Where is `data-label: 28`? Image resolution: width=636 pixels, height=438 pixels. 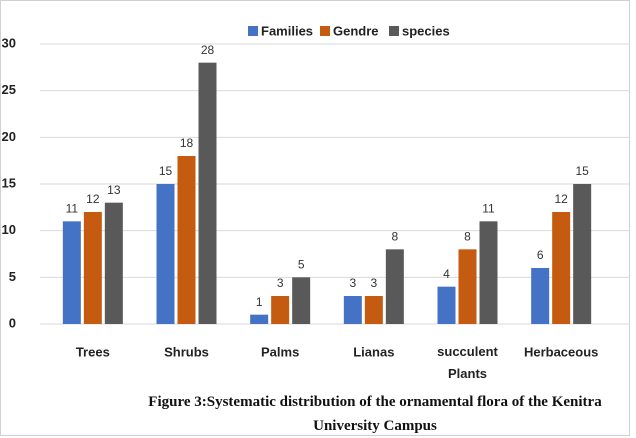
data-label: 28 is located at coordinates (208, 50).